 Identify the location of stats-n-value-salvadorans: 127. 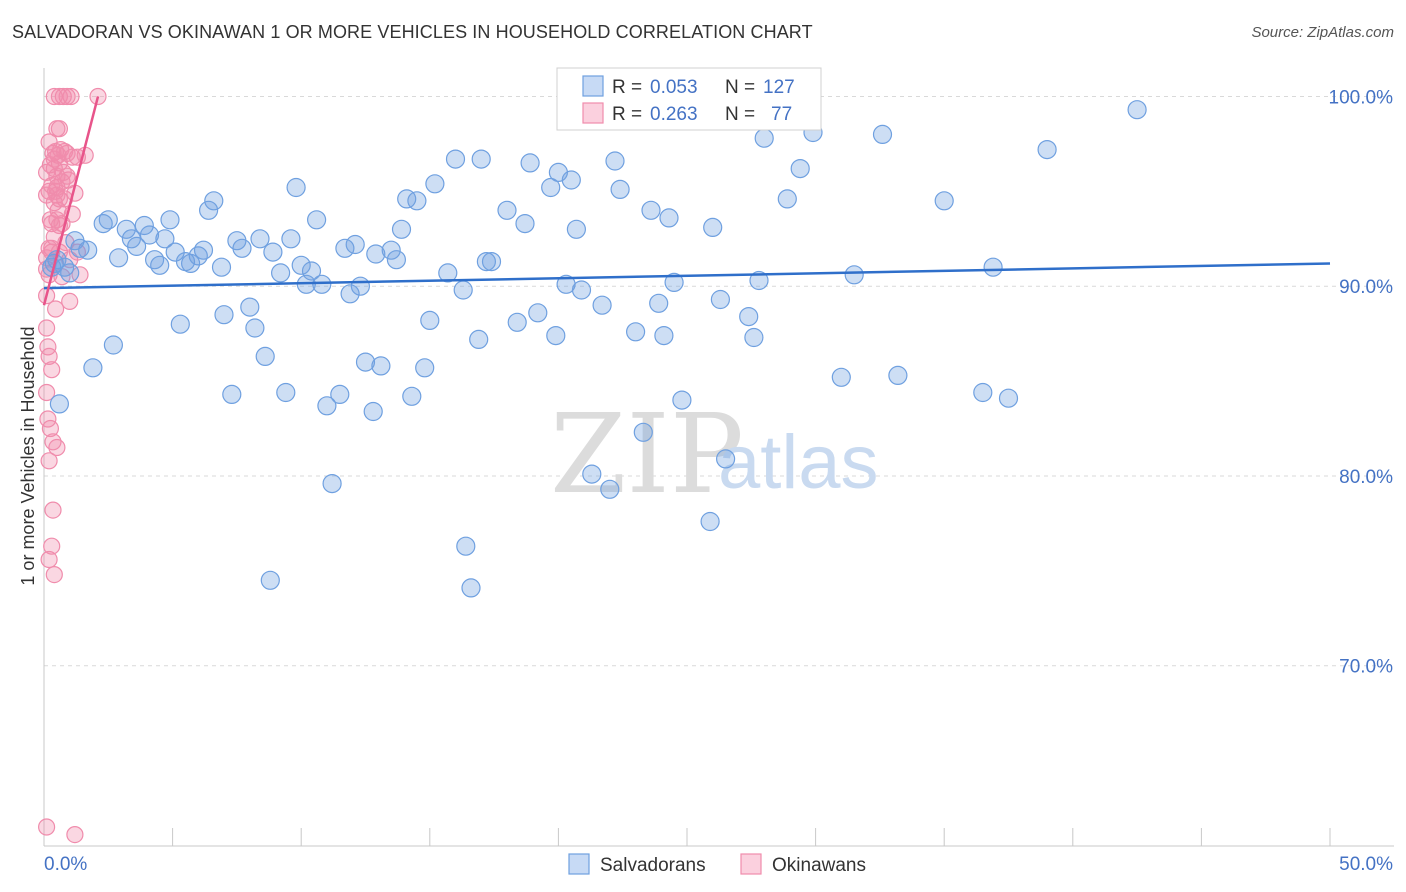
(779, 87).